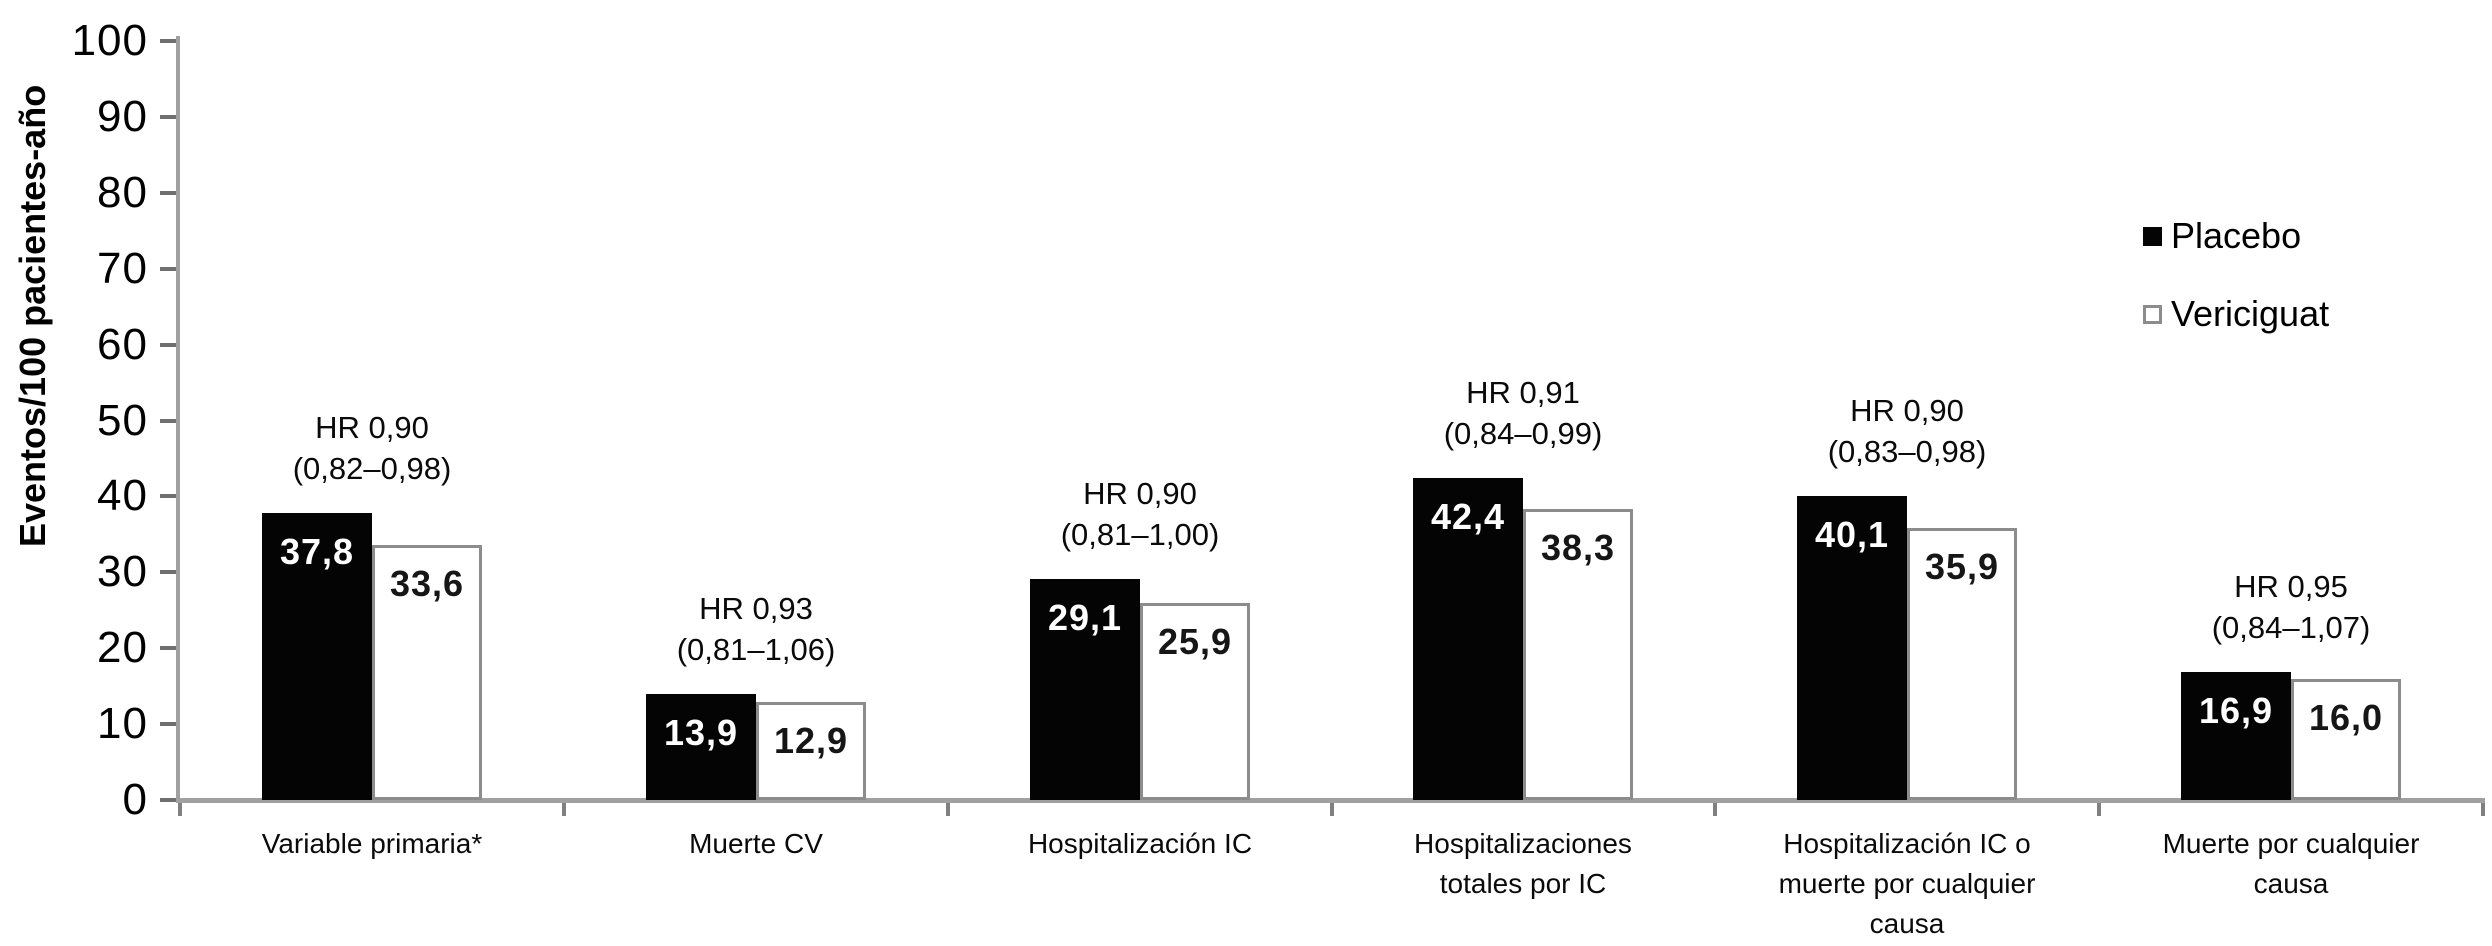  I want to click on bar-value-label-vericiguat: 33,6, so click(427, 583).